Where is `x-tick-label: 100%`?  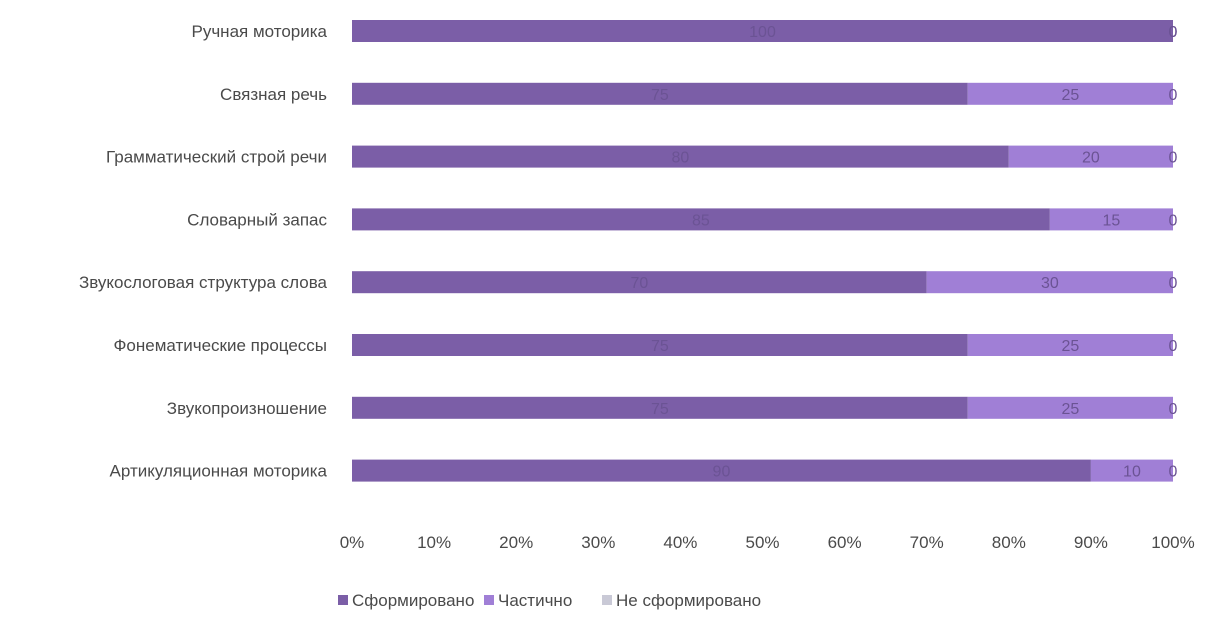
x-tick-label: 100% is located at coordinates (1172, 542).